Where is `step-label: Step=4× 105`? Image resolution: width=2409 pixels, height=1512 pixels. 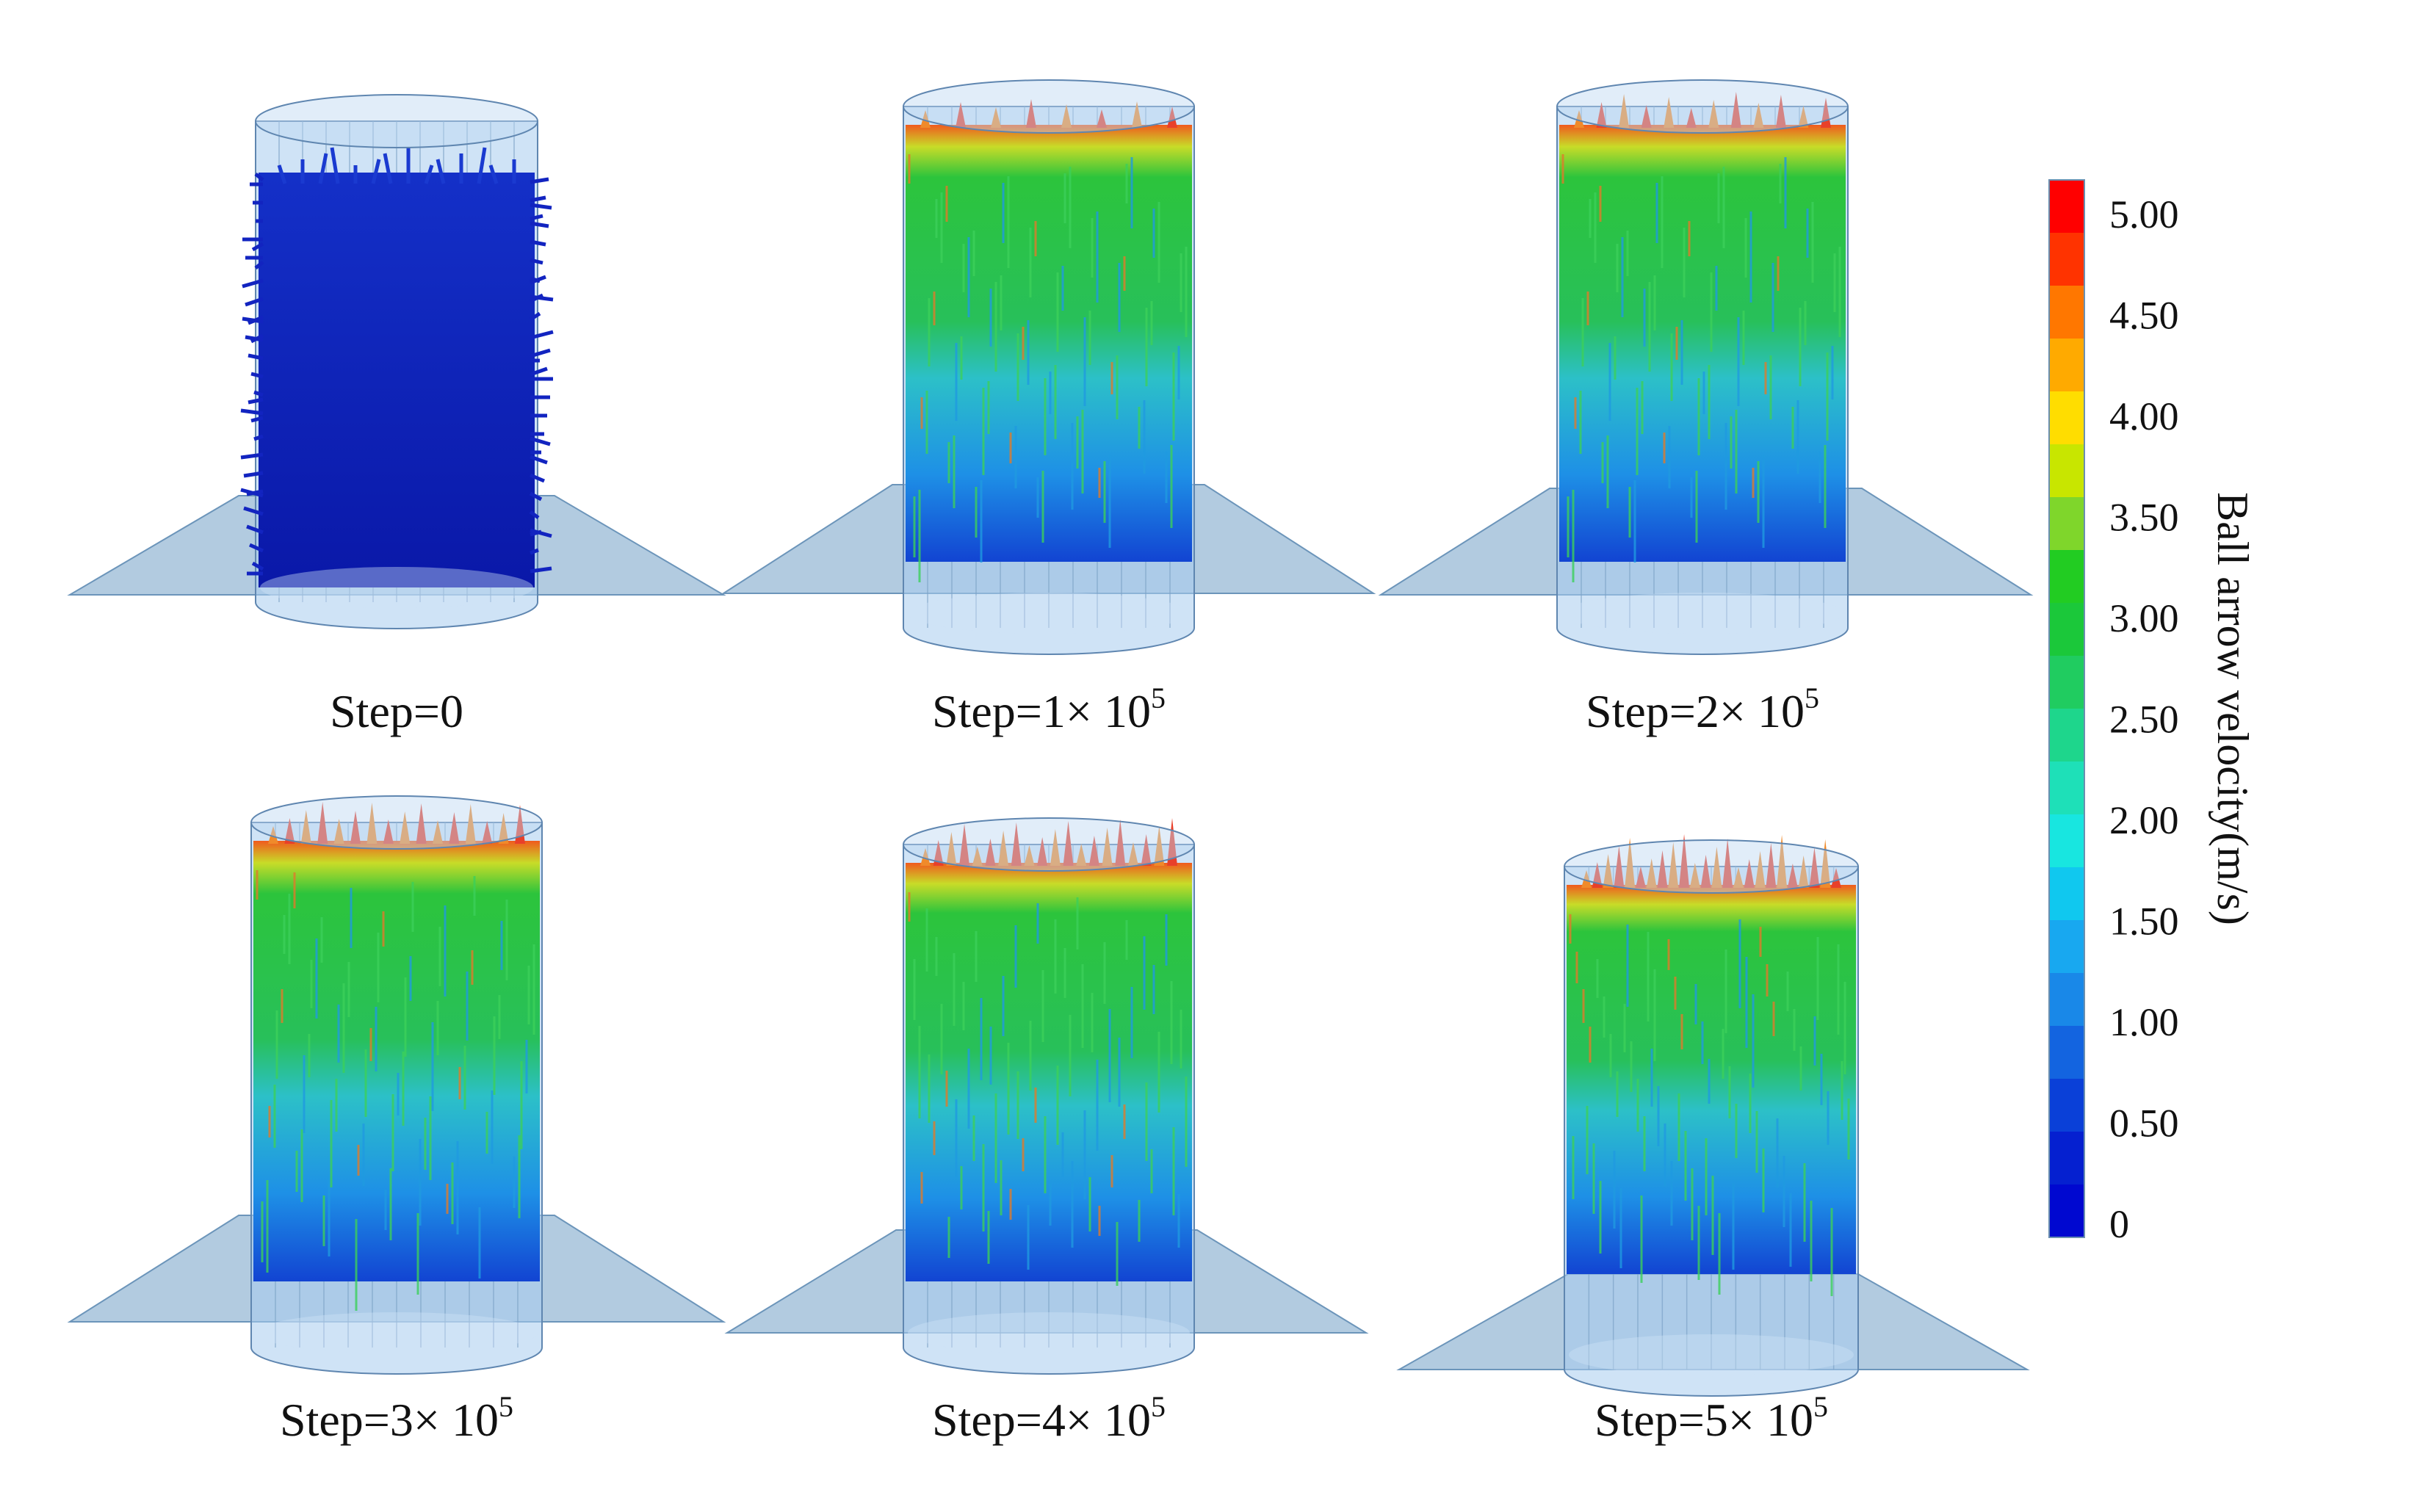 step-label: Step=4× 105 is located at coordinates (1049, 1418).